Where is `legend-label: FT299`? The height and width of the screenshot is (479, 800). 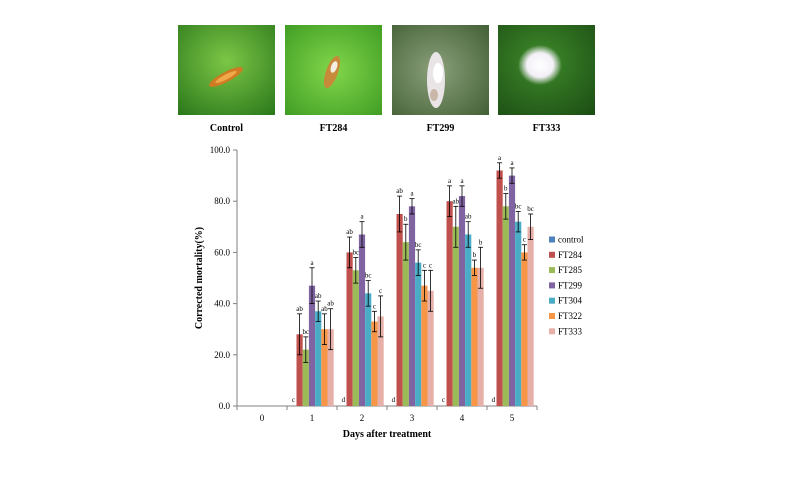 legend-label: FT299 is located at coordinates (570, 285).